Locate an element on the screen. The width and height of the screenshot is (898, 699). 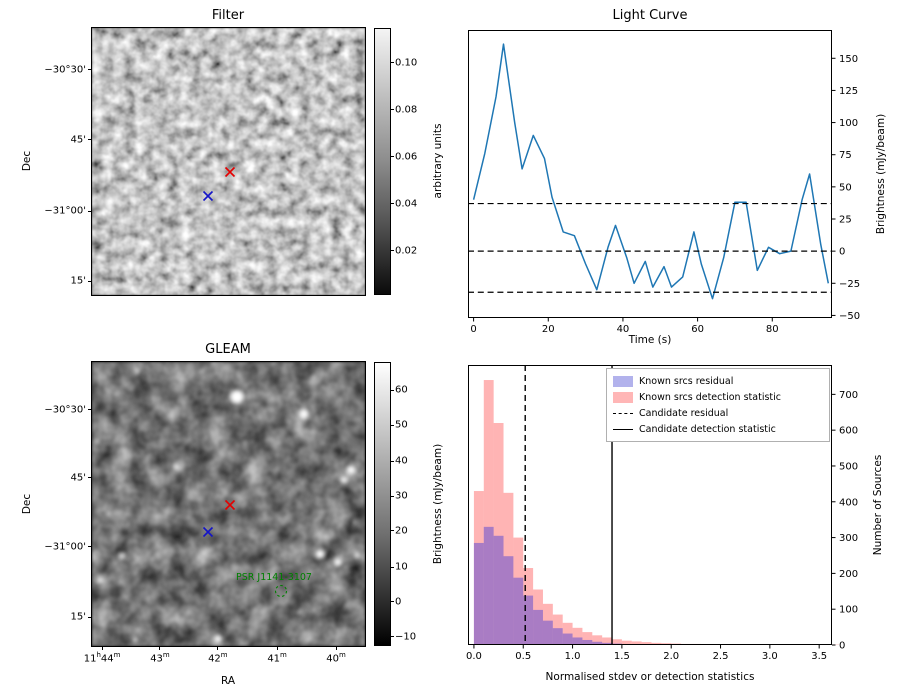
filter-ytick-label: −30°30' is located at coordinates (65, 70).